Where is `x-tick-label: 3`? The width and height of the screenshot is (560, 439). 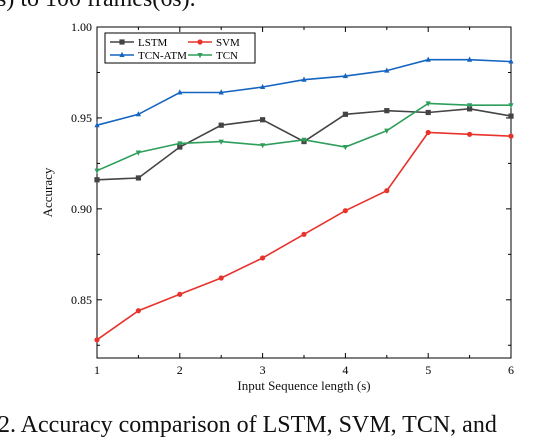 x-tick-label: 3 is located at coordinates (263, 370).